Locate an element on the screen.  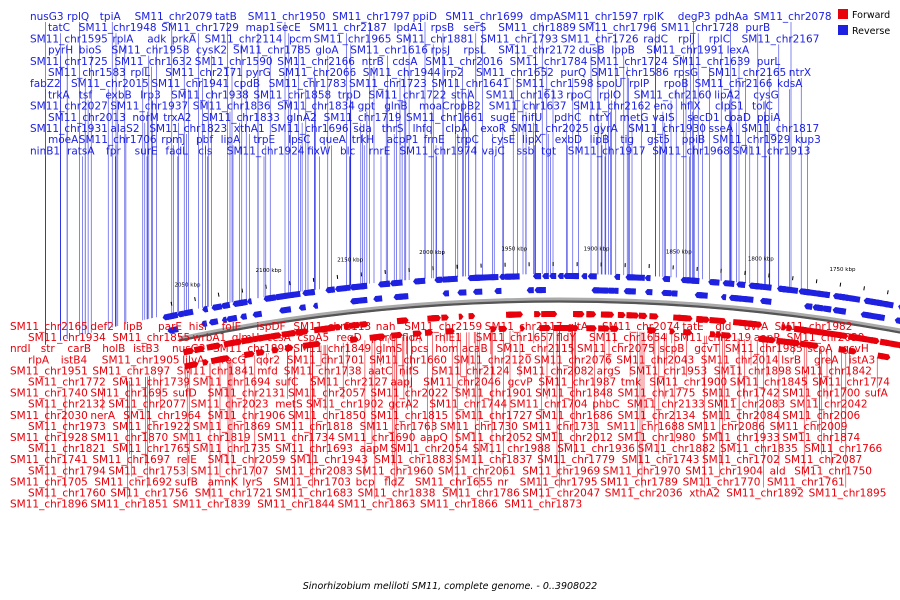
reverse-gene-label: SM11_chr1796 is located at coordinates (618, 28).